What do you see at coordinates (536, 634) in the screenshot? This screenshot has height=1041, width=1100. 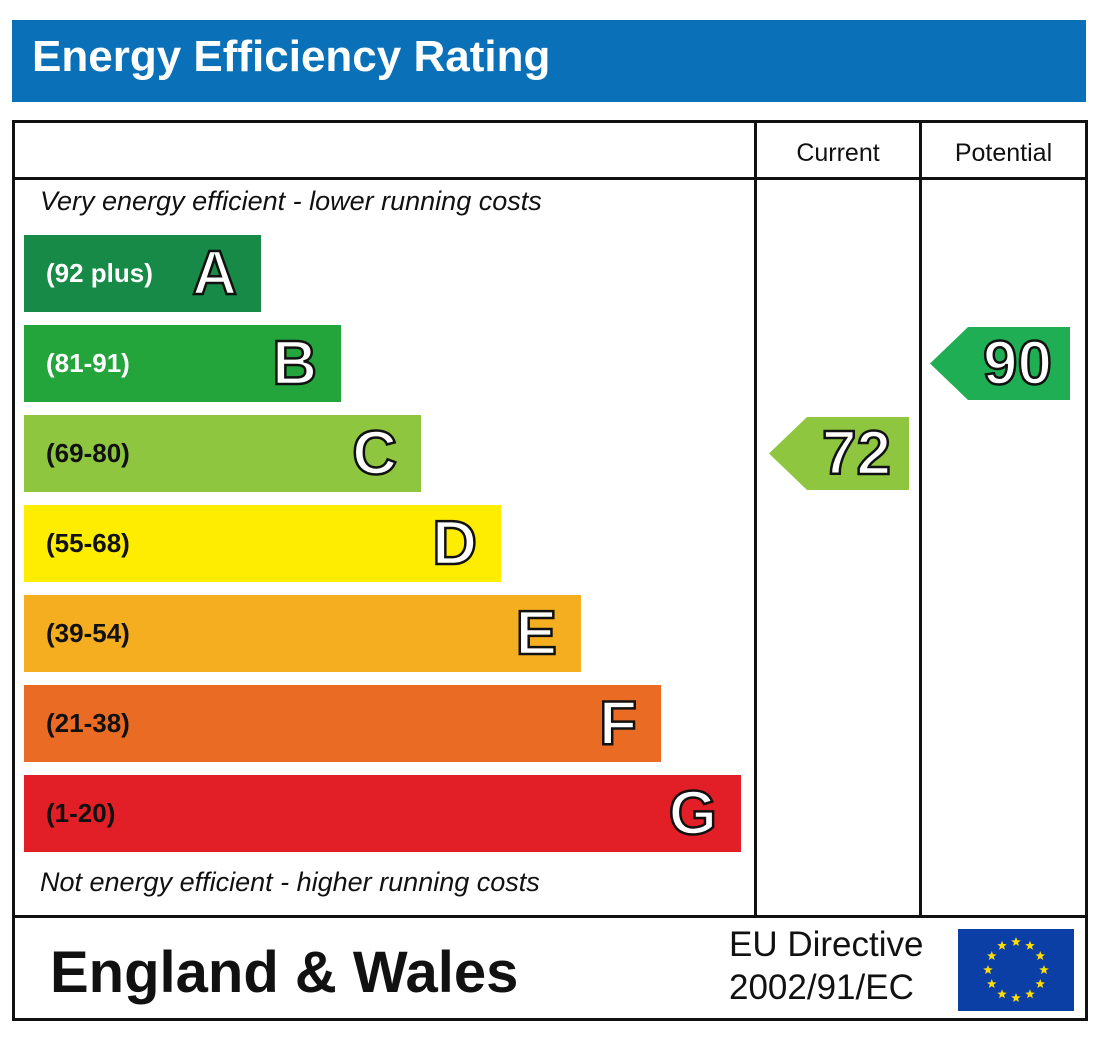 I see `band-letter: E` at bounding box center [536, 634].